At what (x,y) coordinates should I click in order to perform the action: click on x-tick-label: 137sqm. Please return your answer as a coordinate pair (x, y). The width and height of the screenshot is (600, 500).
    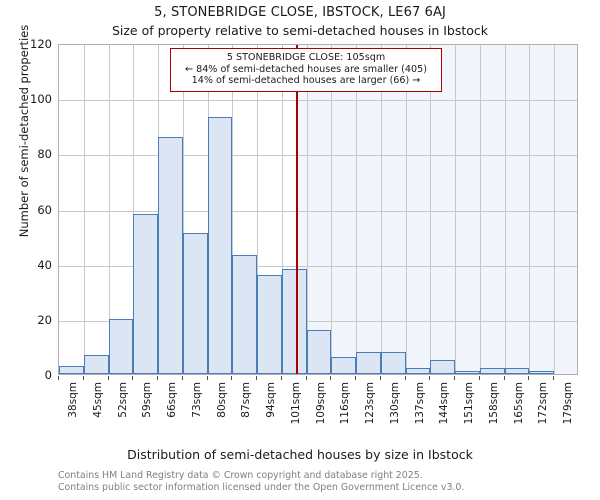
    Looking at the image, I should click on (419, 403).